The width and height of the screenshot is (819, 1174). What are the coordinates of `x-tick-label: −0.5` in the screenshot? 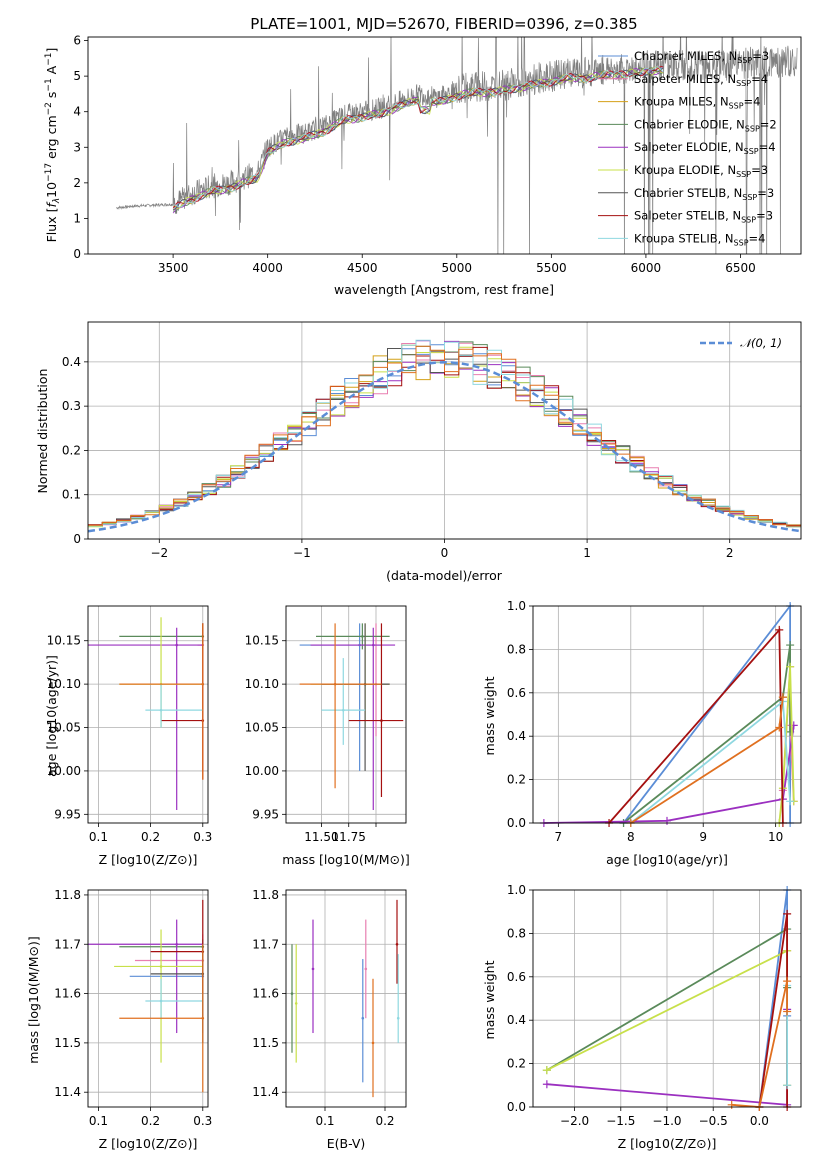 It's located at (713, 1121).